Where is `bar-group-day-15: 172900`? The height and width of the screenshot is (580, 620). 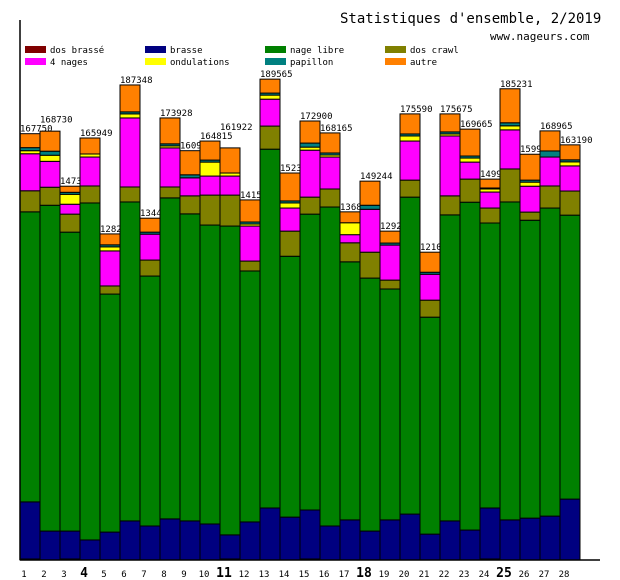 bar-group-day-15: 172900 is located at coordinates (316, 336).